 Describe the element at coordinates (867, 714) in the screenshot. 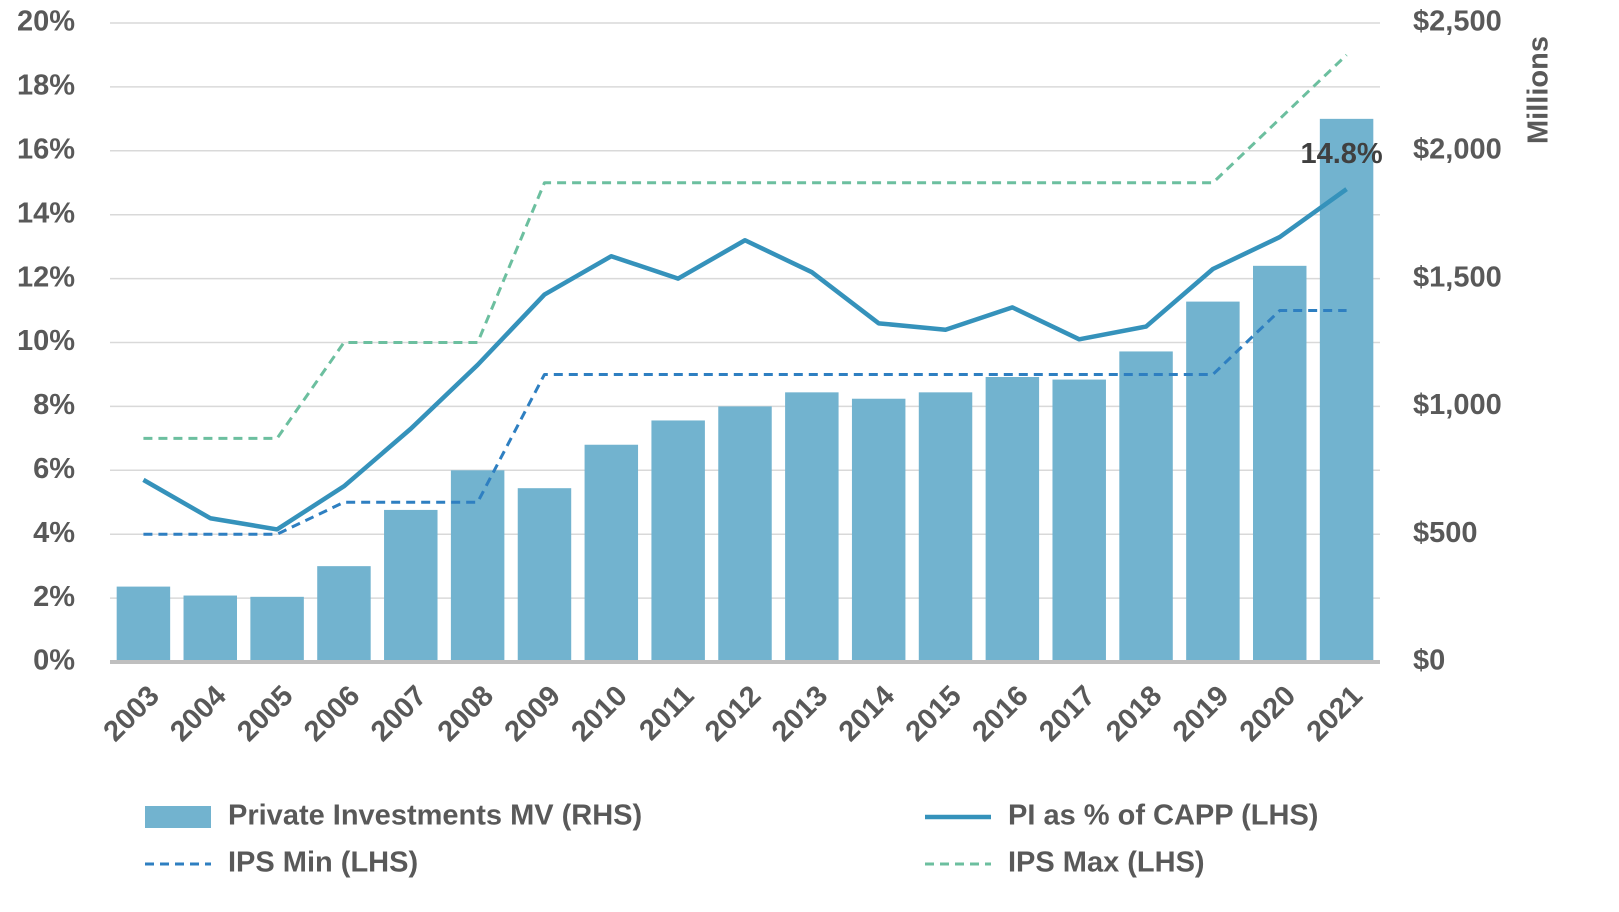

I see `x-tick-label: 2014` at that location.